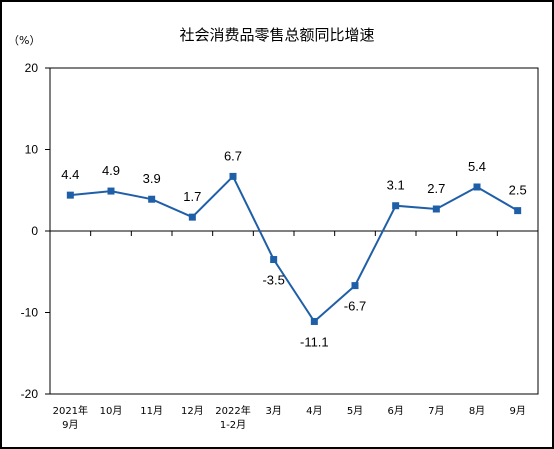 This screenshot has height=449, width=554. Describe the element at coordinates (477, 166) in the screenshot. I see `data-label: 5.4` at that location.